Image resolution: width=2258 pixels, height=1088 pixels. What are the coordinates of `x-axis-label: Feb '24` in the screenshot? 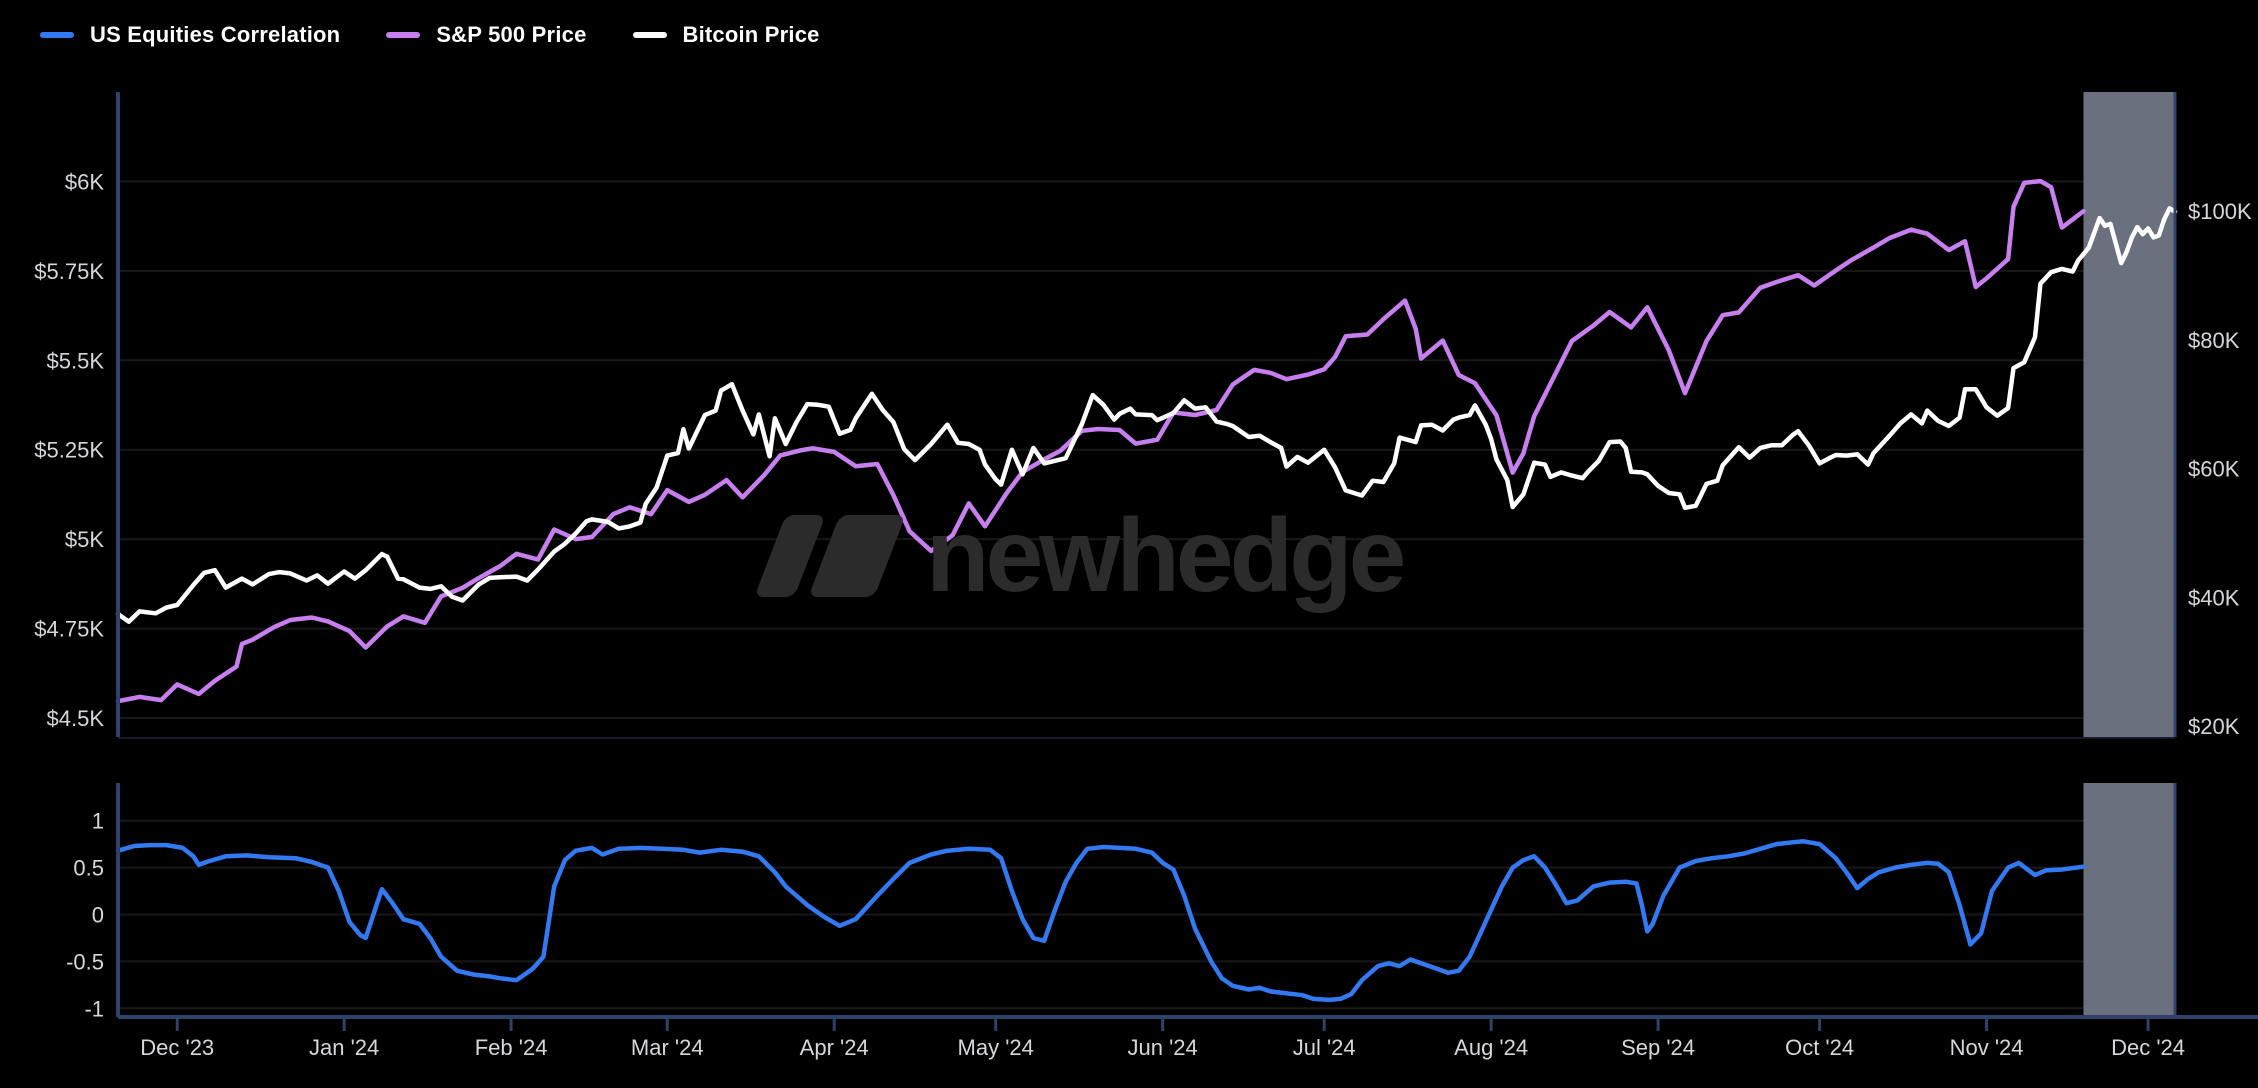 It's located at (511, 1047).